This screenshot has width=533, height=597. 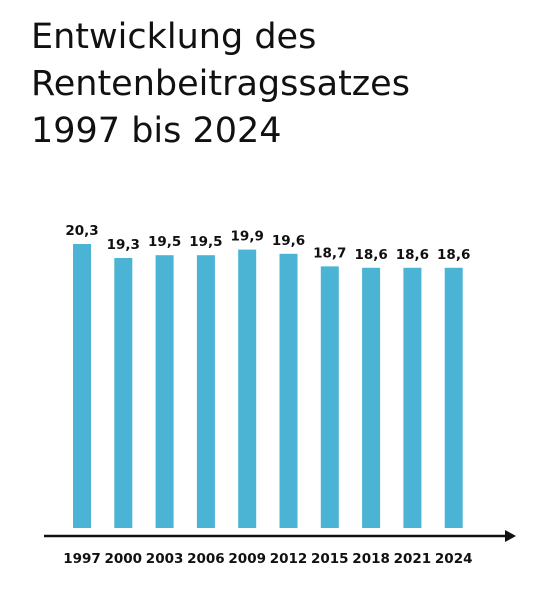 What do you see at coordinates (220, 84) in the screenshot?
I see `chart-title-line-2: Rentenbeitragssatzes` at bounding box center [220, 84].